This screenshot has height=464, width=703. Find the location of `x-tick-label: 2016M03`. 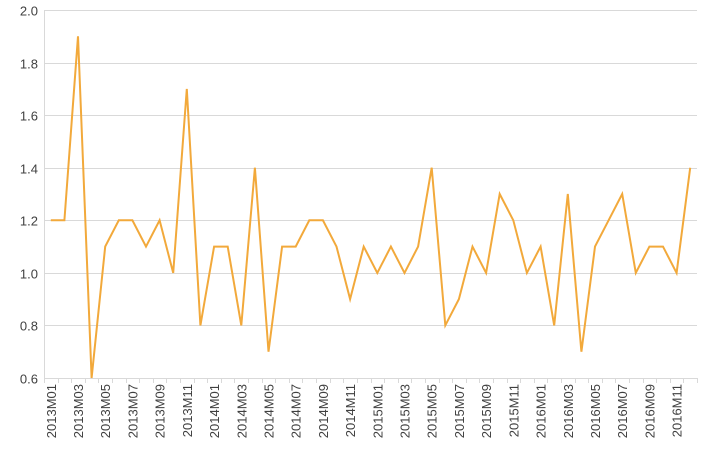

x-tick-label: 2016M03 is located at coordinates (568, 411).